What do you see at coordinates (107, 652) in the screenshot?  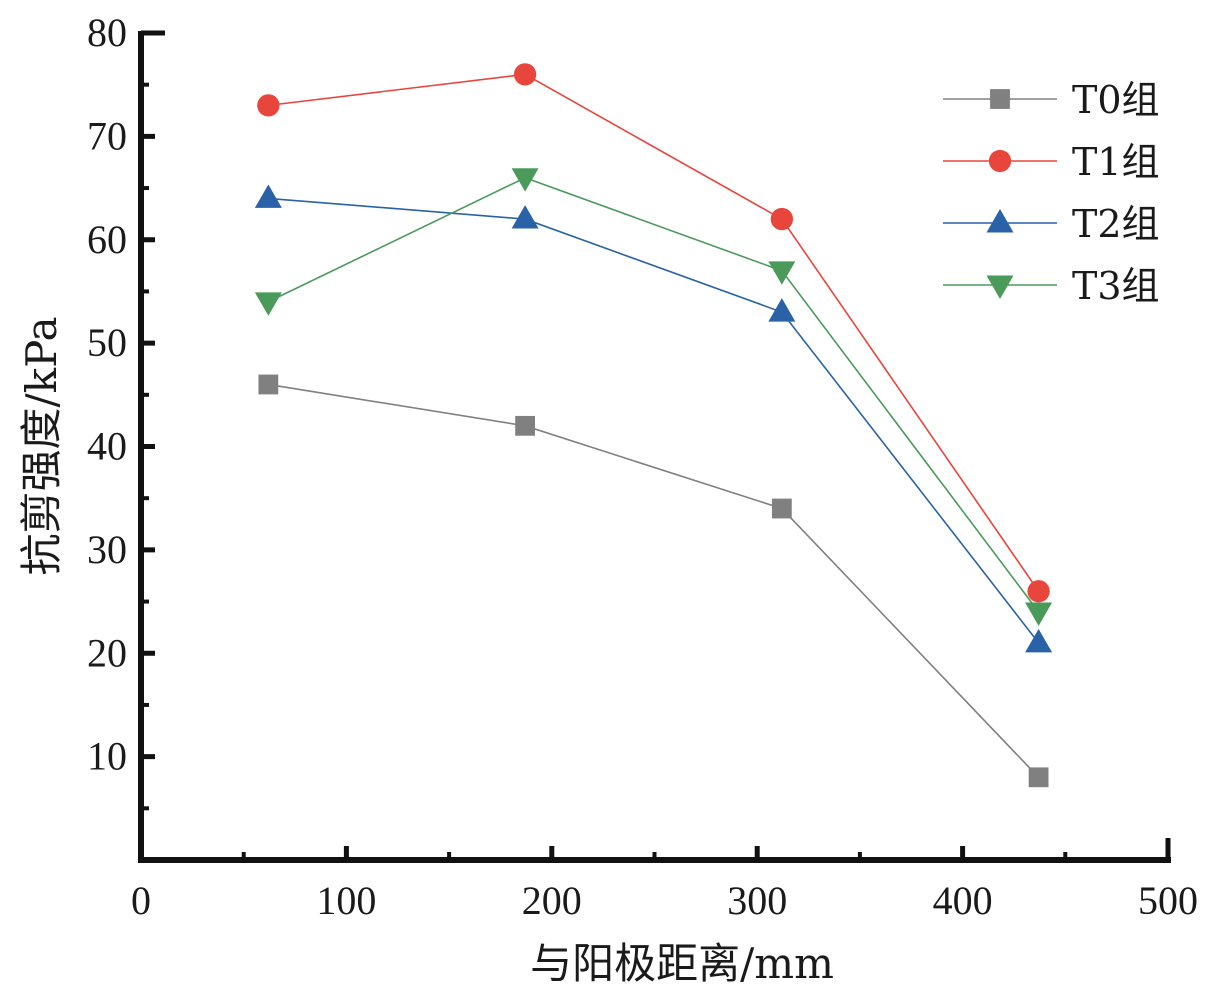 I see `y-tick-label: 20` at bounding box center [107, 652].